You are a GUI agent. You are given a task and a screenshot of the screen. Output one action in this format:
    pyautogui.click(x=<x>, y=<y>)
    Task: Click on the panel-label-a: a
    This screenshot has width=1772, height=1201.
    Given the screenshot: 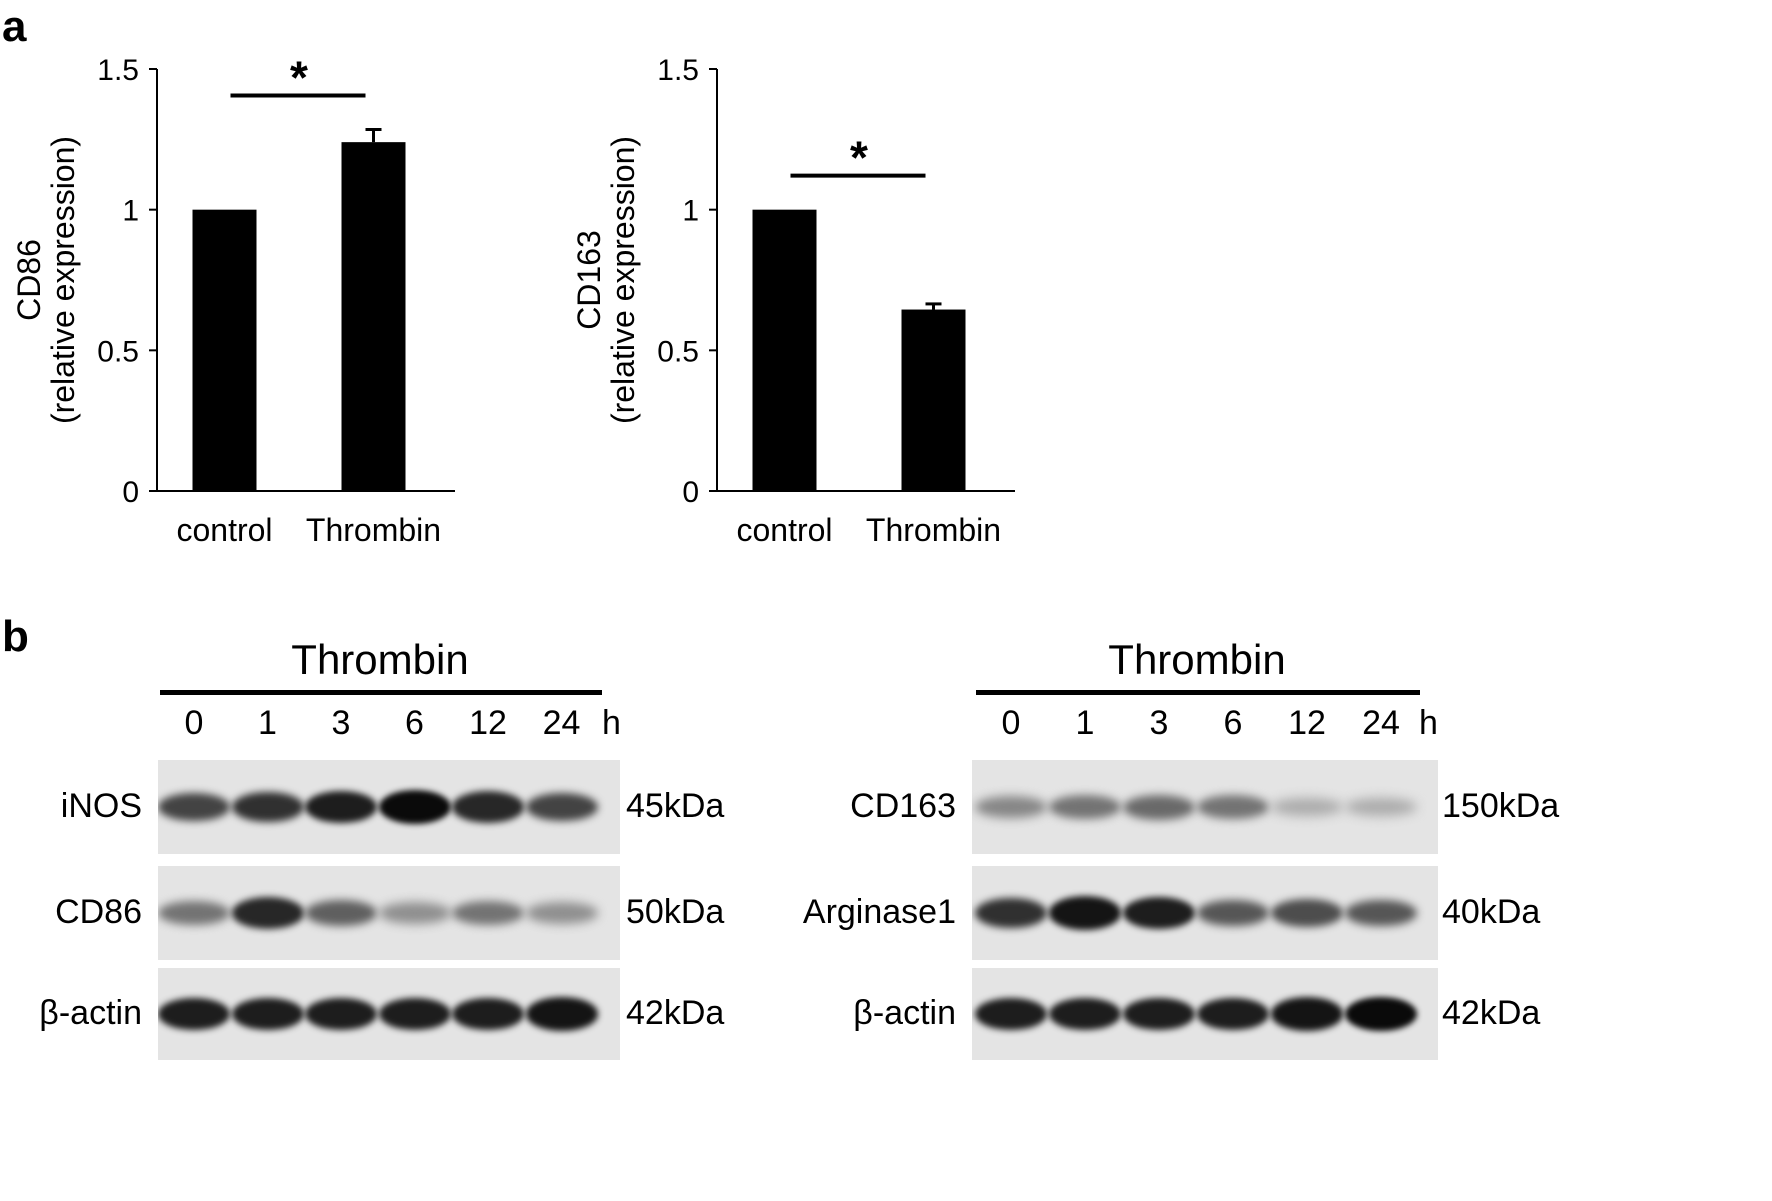 What is the action you would take?
    pyautogui.click(x=14, y=26)
    